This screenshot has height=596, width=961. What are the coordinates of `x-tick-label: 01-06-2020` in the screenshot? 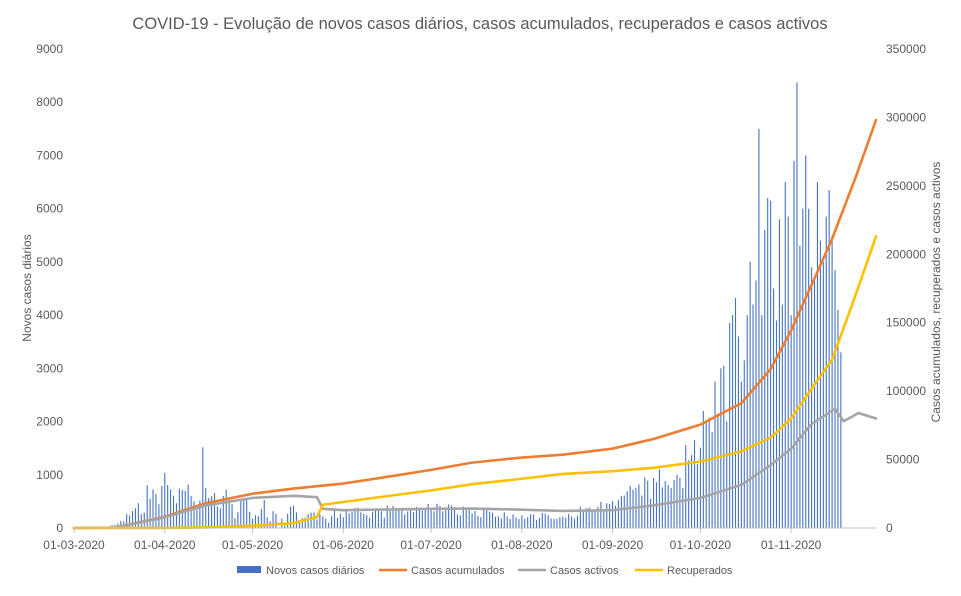 It's located at (344, 545).